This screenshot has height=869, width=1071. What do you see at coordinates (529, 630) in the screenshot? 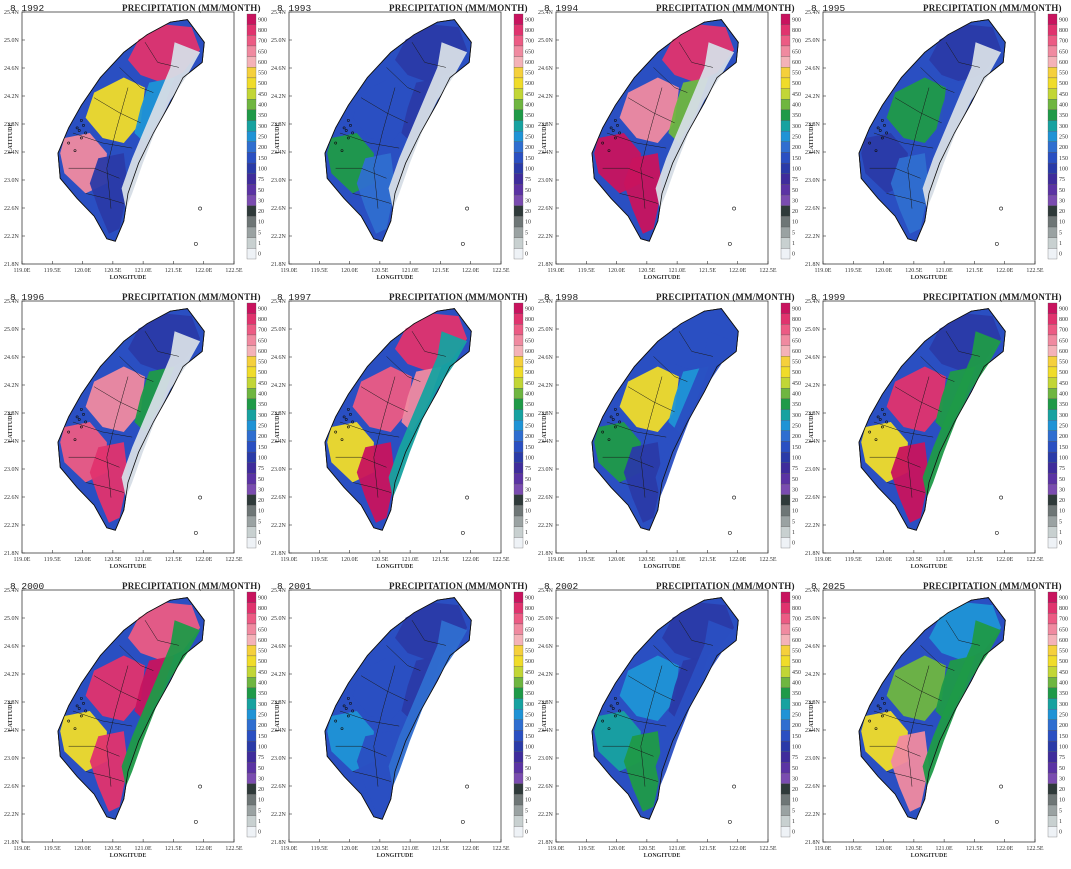
I see `colorbar-label: 650` at bounding box center [529, 630].